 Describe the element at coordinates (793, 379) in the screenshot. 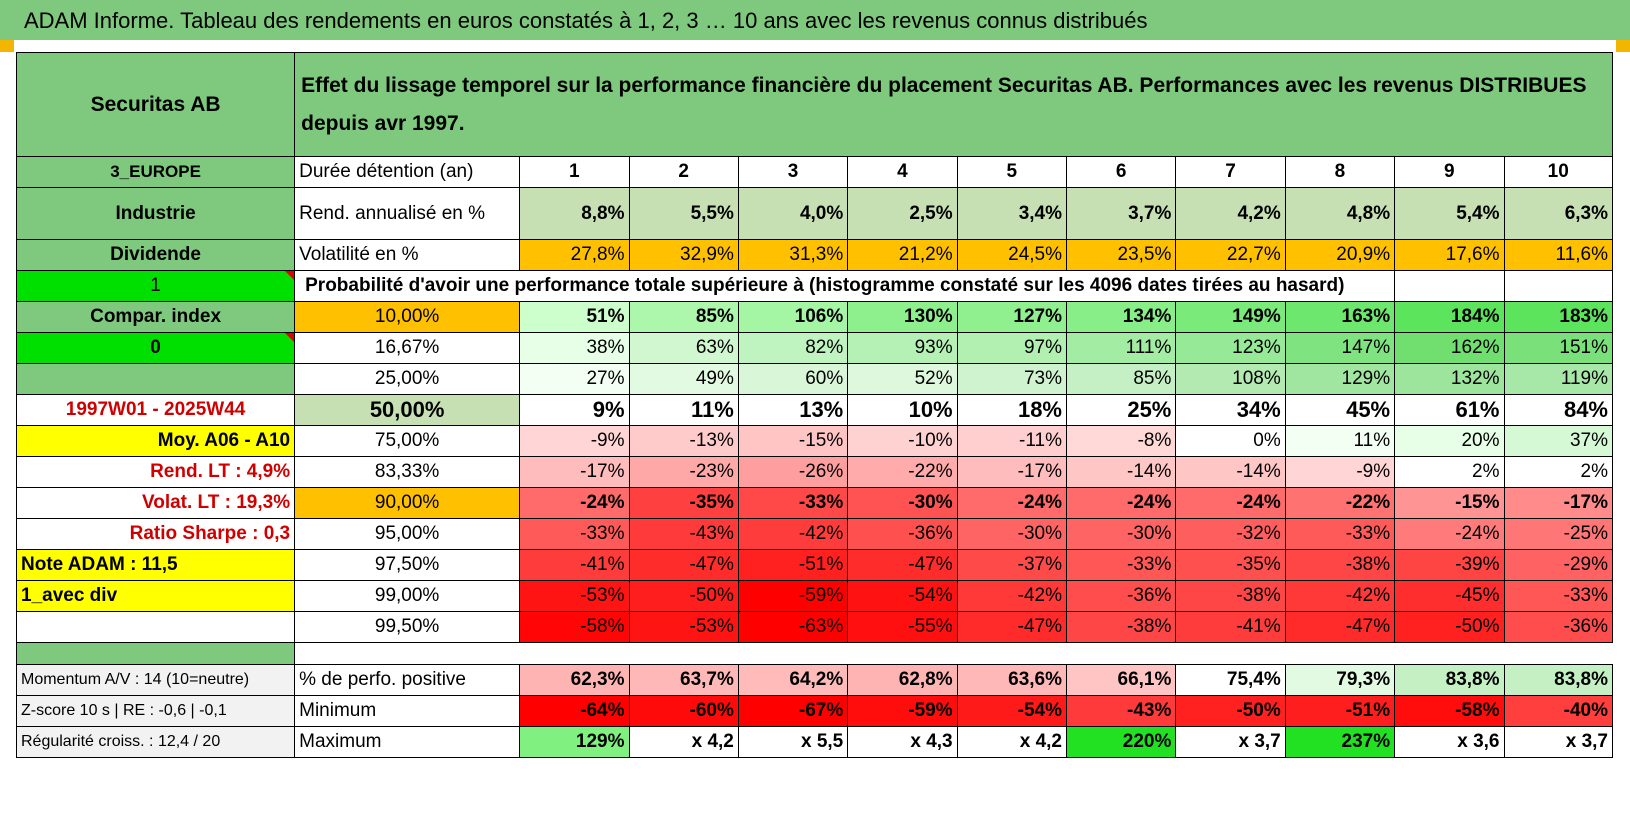

I see `quantile-value: 60%` at that location.